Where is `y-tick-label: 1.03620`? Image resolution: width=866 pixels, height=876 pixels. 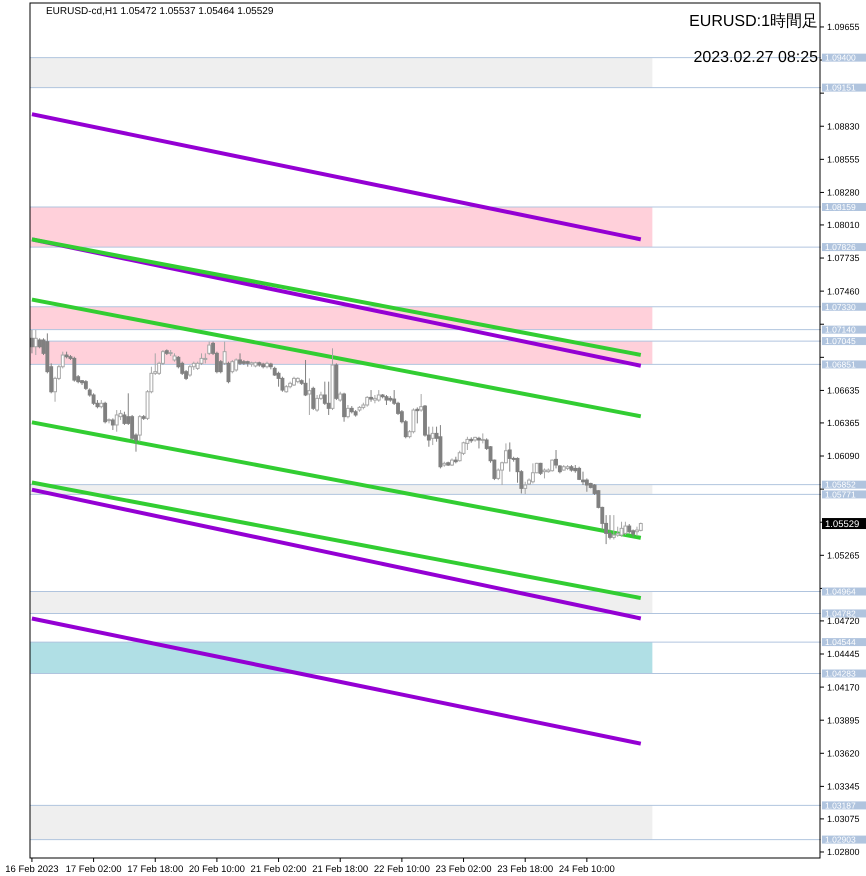
y-tick-label: 1.03620 is located at coordinates (843, 753).